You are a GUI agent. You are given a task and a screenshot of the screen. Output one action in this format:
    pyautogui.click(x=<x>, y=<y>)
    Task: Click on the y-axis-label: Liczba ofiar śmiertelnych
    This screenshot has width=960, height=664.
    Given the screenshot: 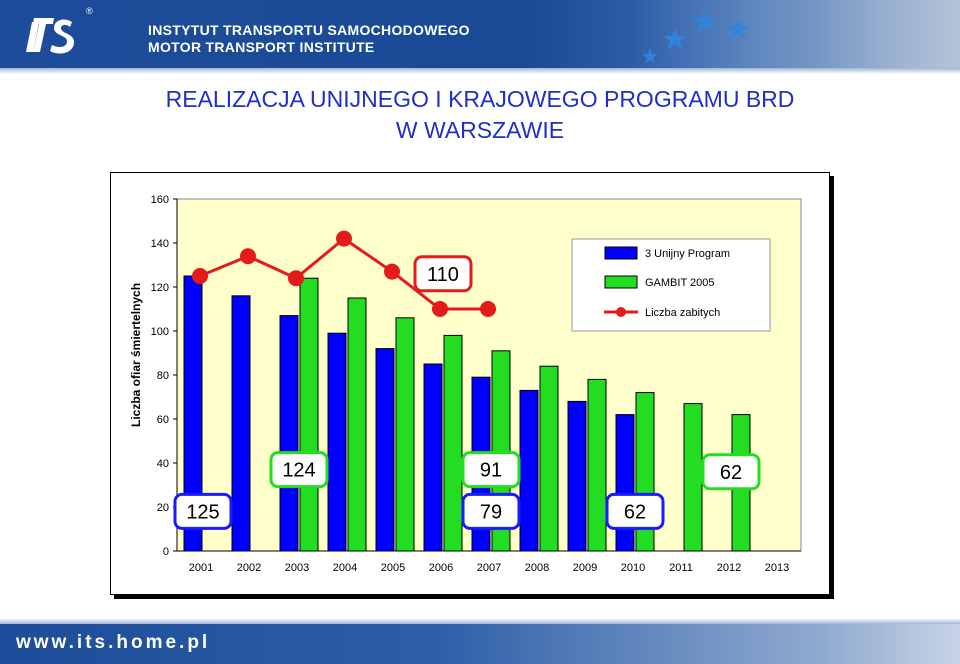 What is the action you would take?
    pyautogui.click(x=136, y=355)
    